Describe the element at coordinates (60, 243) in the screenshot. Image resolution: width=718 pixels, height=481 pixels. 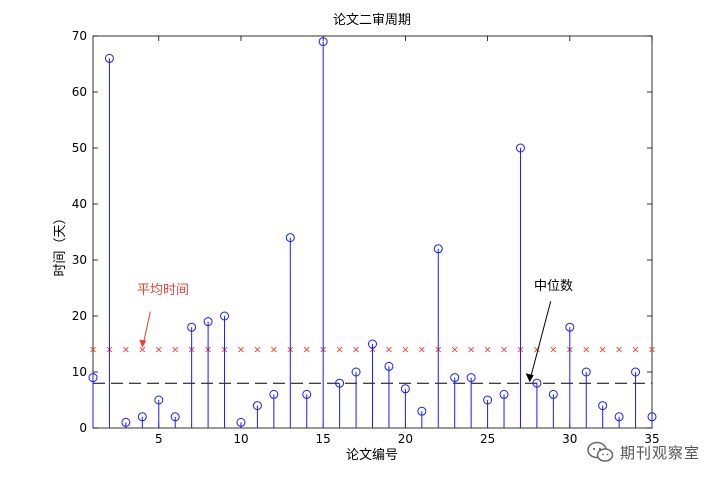
I see `y-axis-label: 时间（天）` at that location.